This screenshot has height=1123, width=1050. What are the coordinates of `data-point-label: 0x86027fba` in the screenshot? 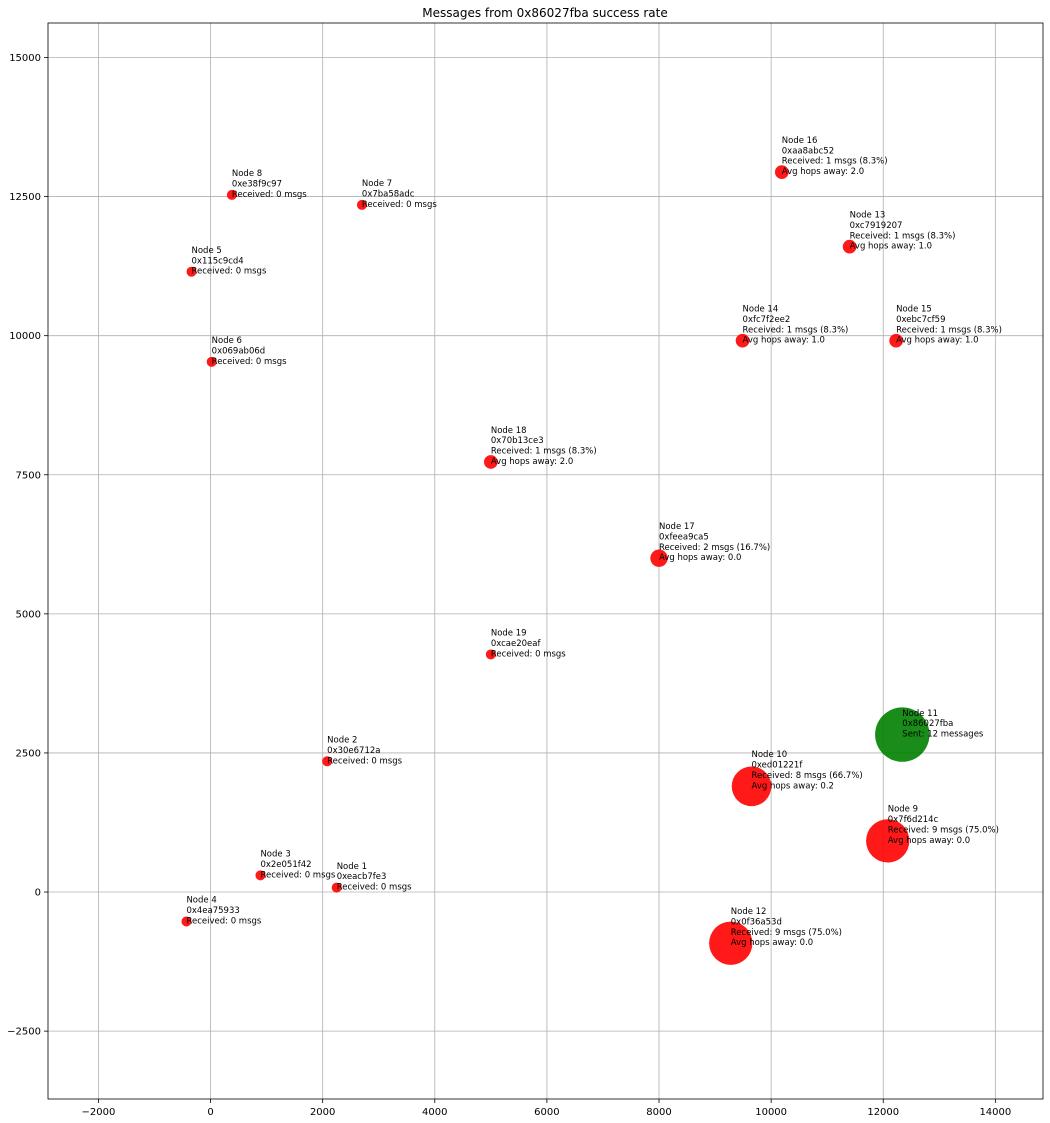 It's located at (927, 724).